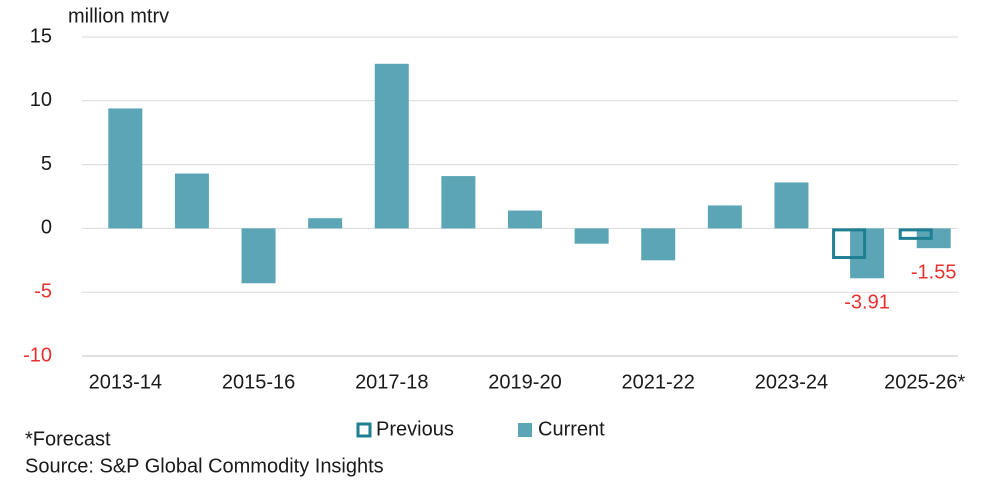  I want to click on y-tick-label: -10, so click(37, 355).